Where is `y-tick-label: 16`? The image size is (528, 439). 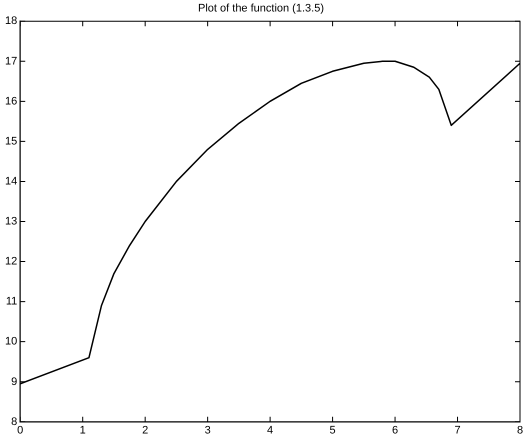
y-tick-label: 16 is located at coordinates (11, 101).